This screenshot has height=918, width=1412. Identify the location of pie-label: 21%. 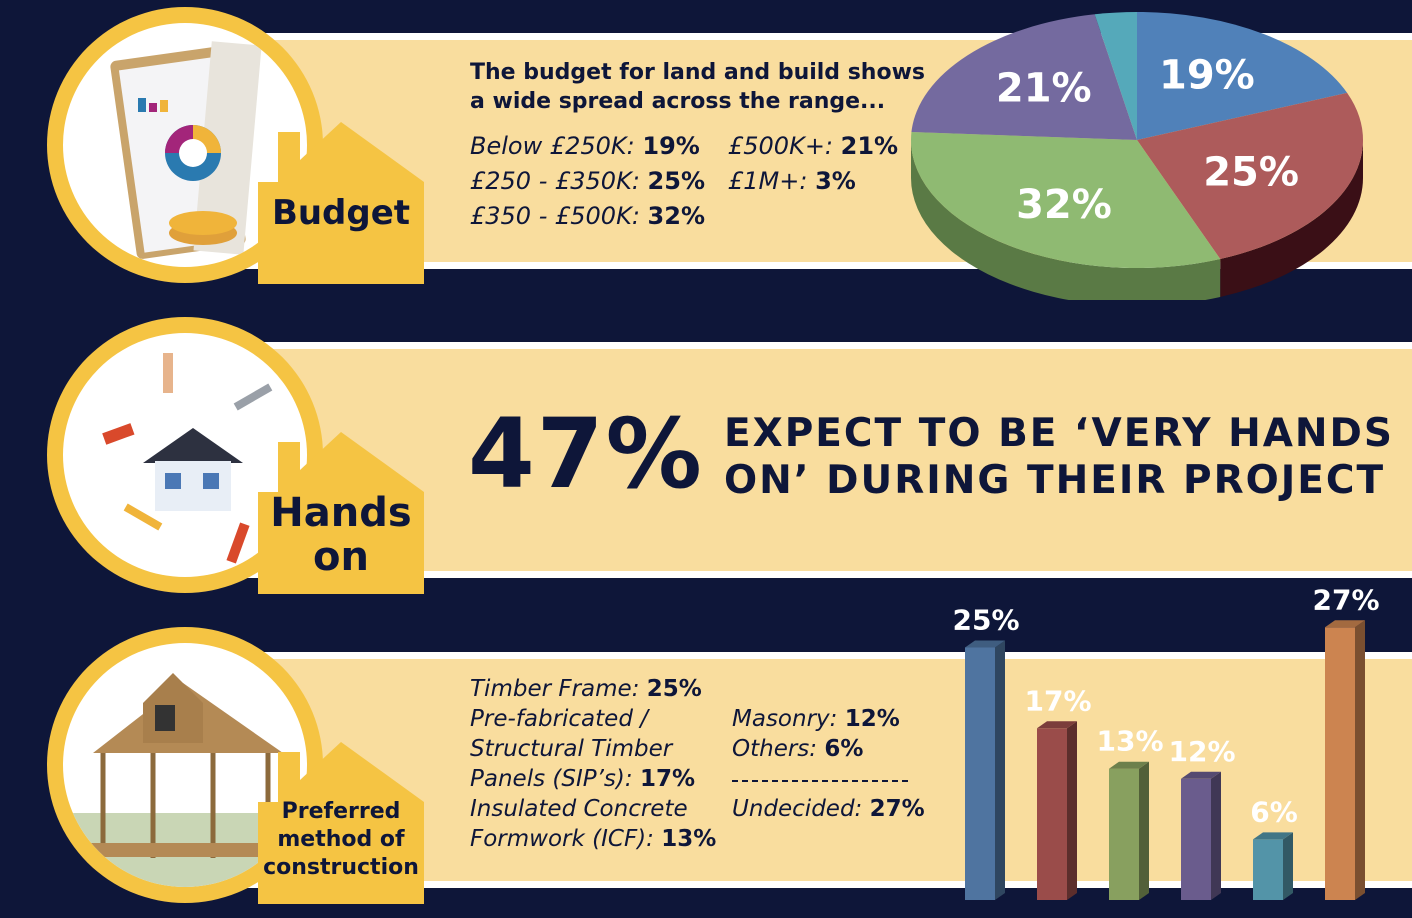
(1044, 89).